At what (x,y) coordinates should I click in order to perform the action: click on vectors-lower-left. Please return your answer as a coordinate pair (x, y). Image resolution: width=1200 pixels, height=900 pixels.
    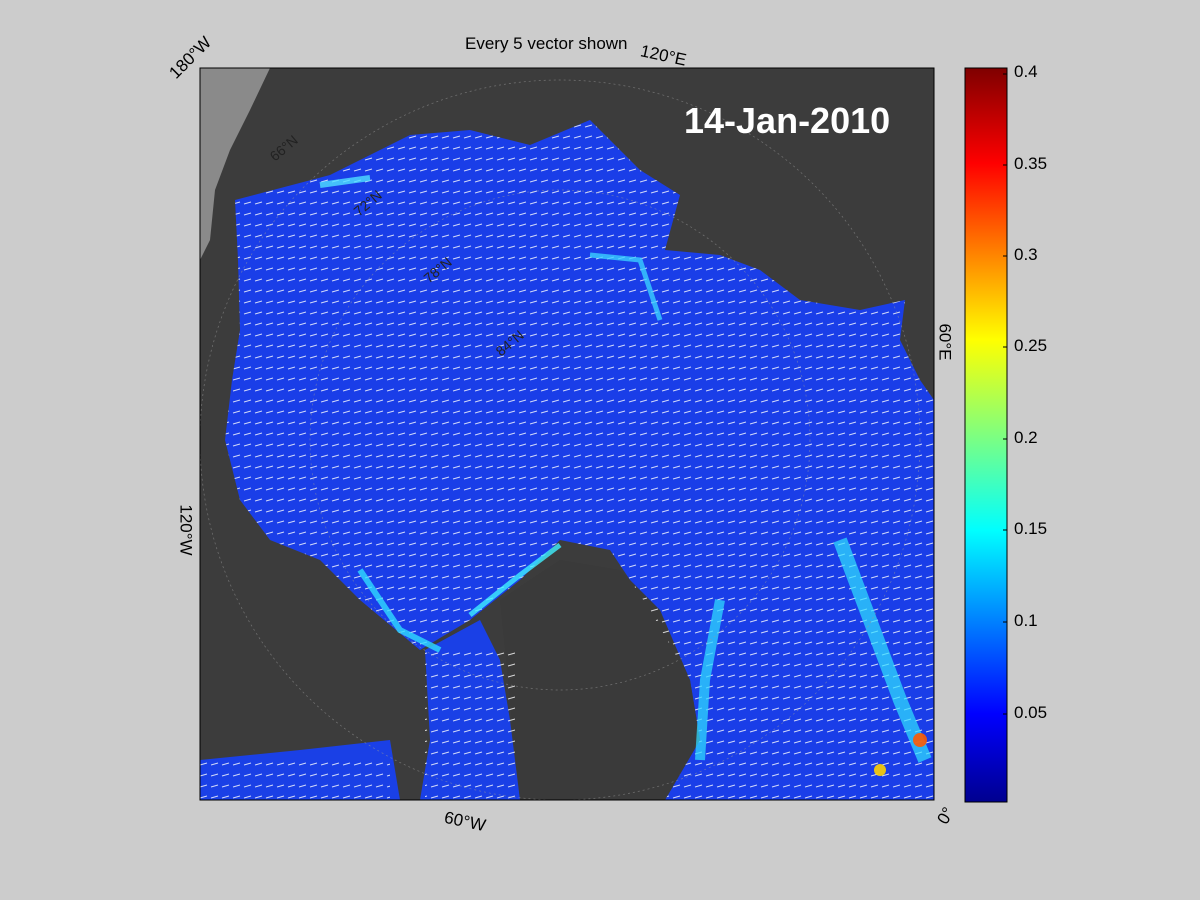
    Looking at the image, I should click on (295, 777).